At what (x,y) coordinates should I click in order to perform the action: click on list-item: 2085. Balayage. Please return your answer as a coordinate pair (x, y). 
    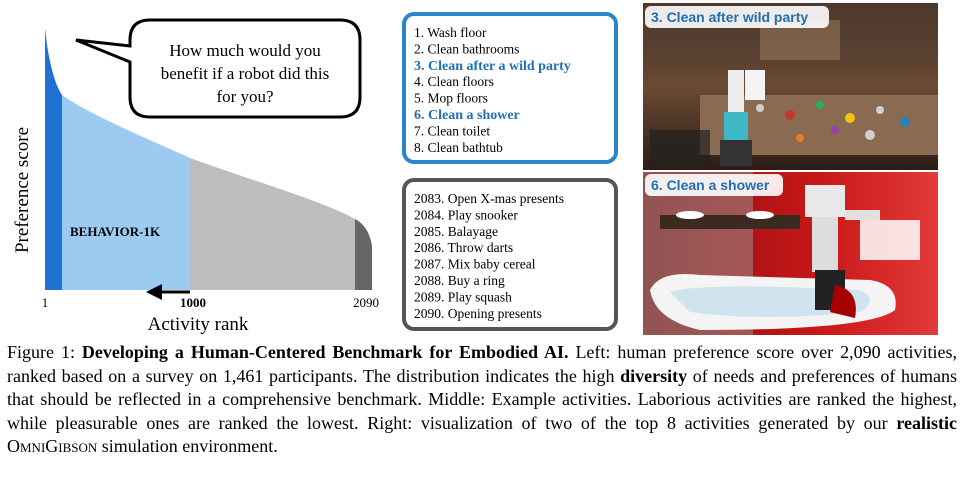
    Looking at the image, I should click on (456, 231).